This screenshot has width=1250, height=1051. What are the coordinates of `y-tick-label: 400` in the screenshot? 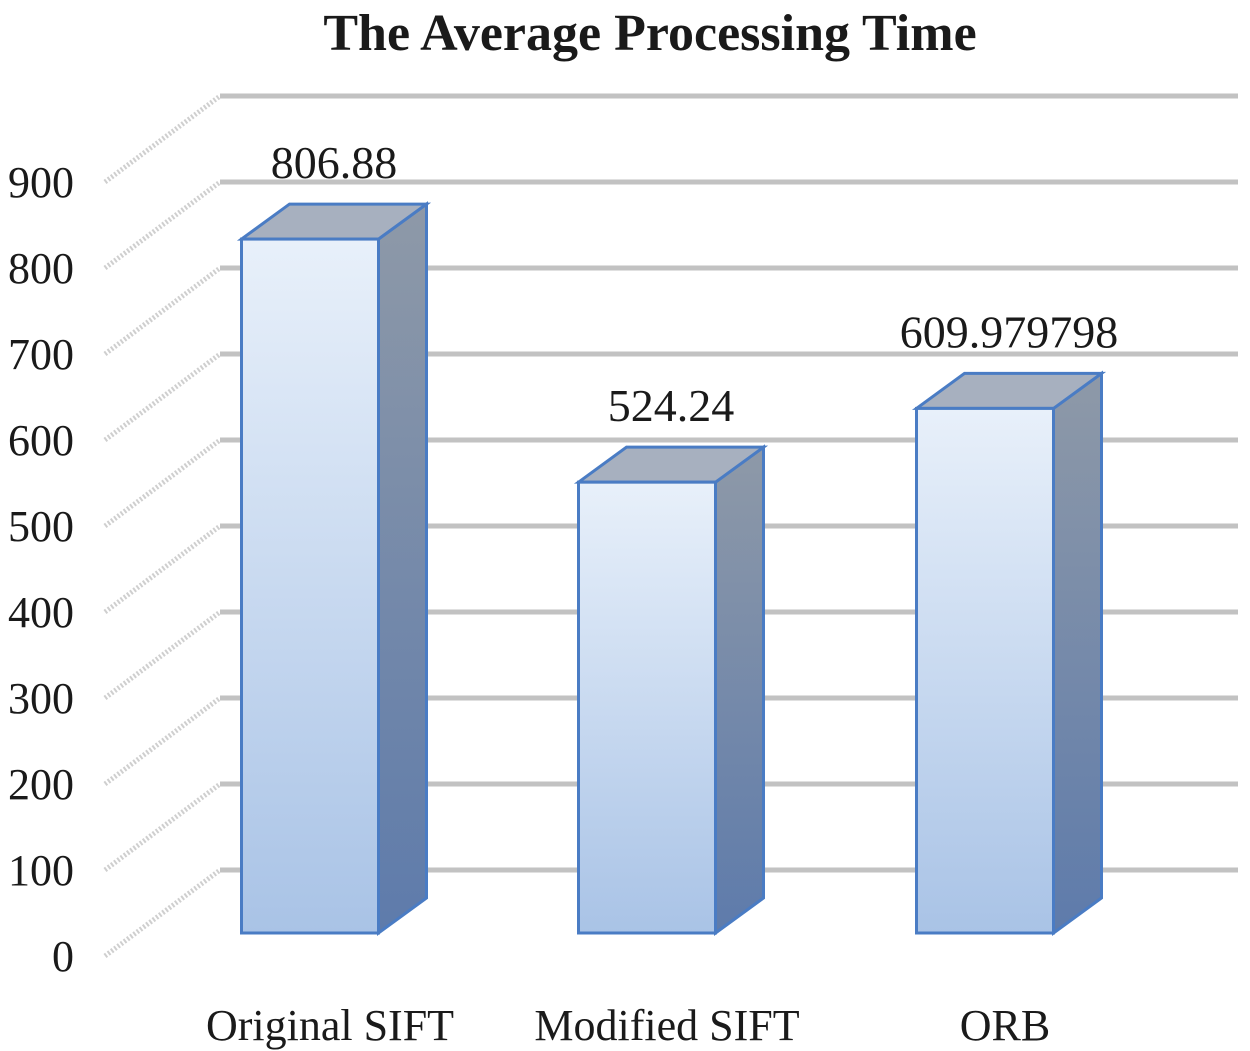 It's located at (41, 612).